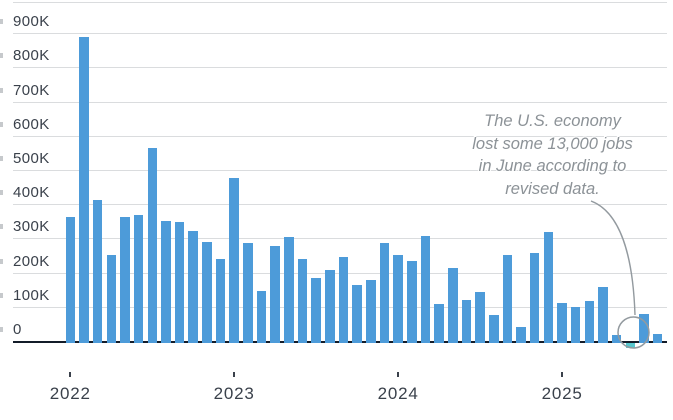 The image size is (673, 420). What do you see at coordinates (630, 345) in the screenshot?
I see `bar-highlighted` at bounding box center [630, 345].